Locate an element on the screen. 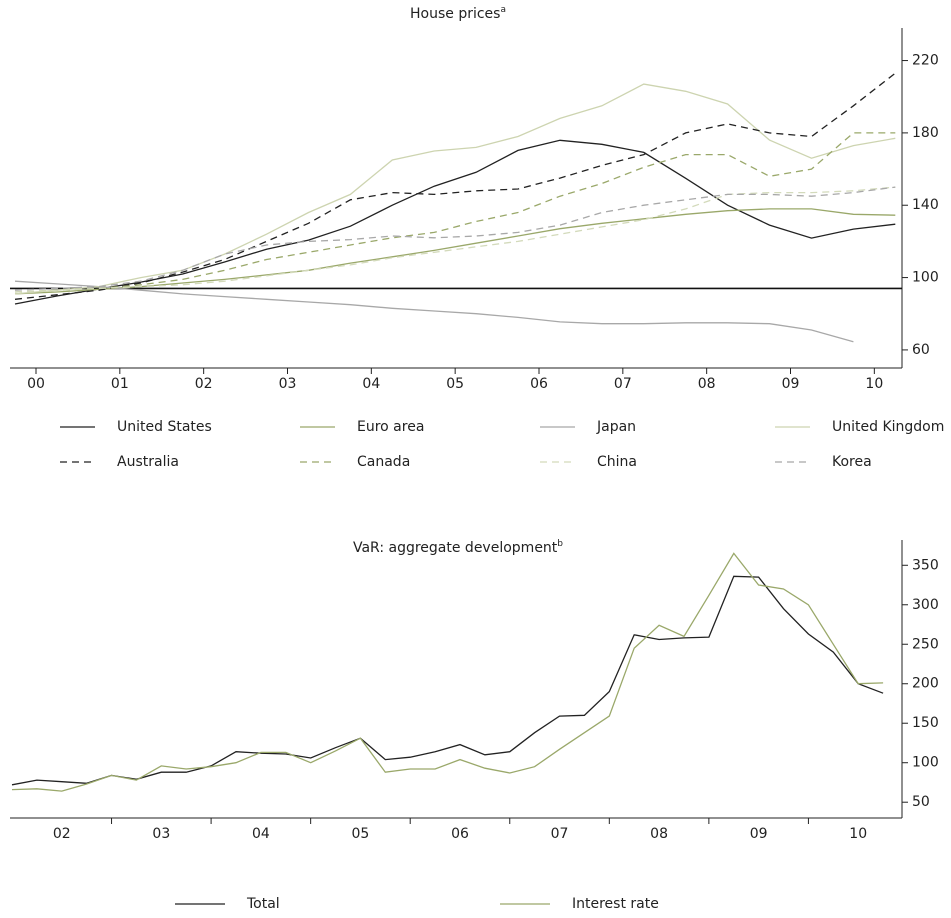 Image resolution: width=951 pixels, height=918 pixels. legend-label: Korea is located at coordinates (852, 462).